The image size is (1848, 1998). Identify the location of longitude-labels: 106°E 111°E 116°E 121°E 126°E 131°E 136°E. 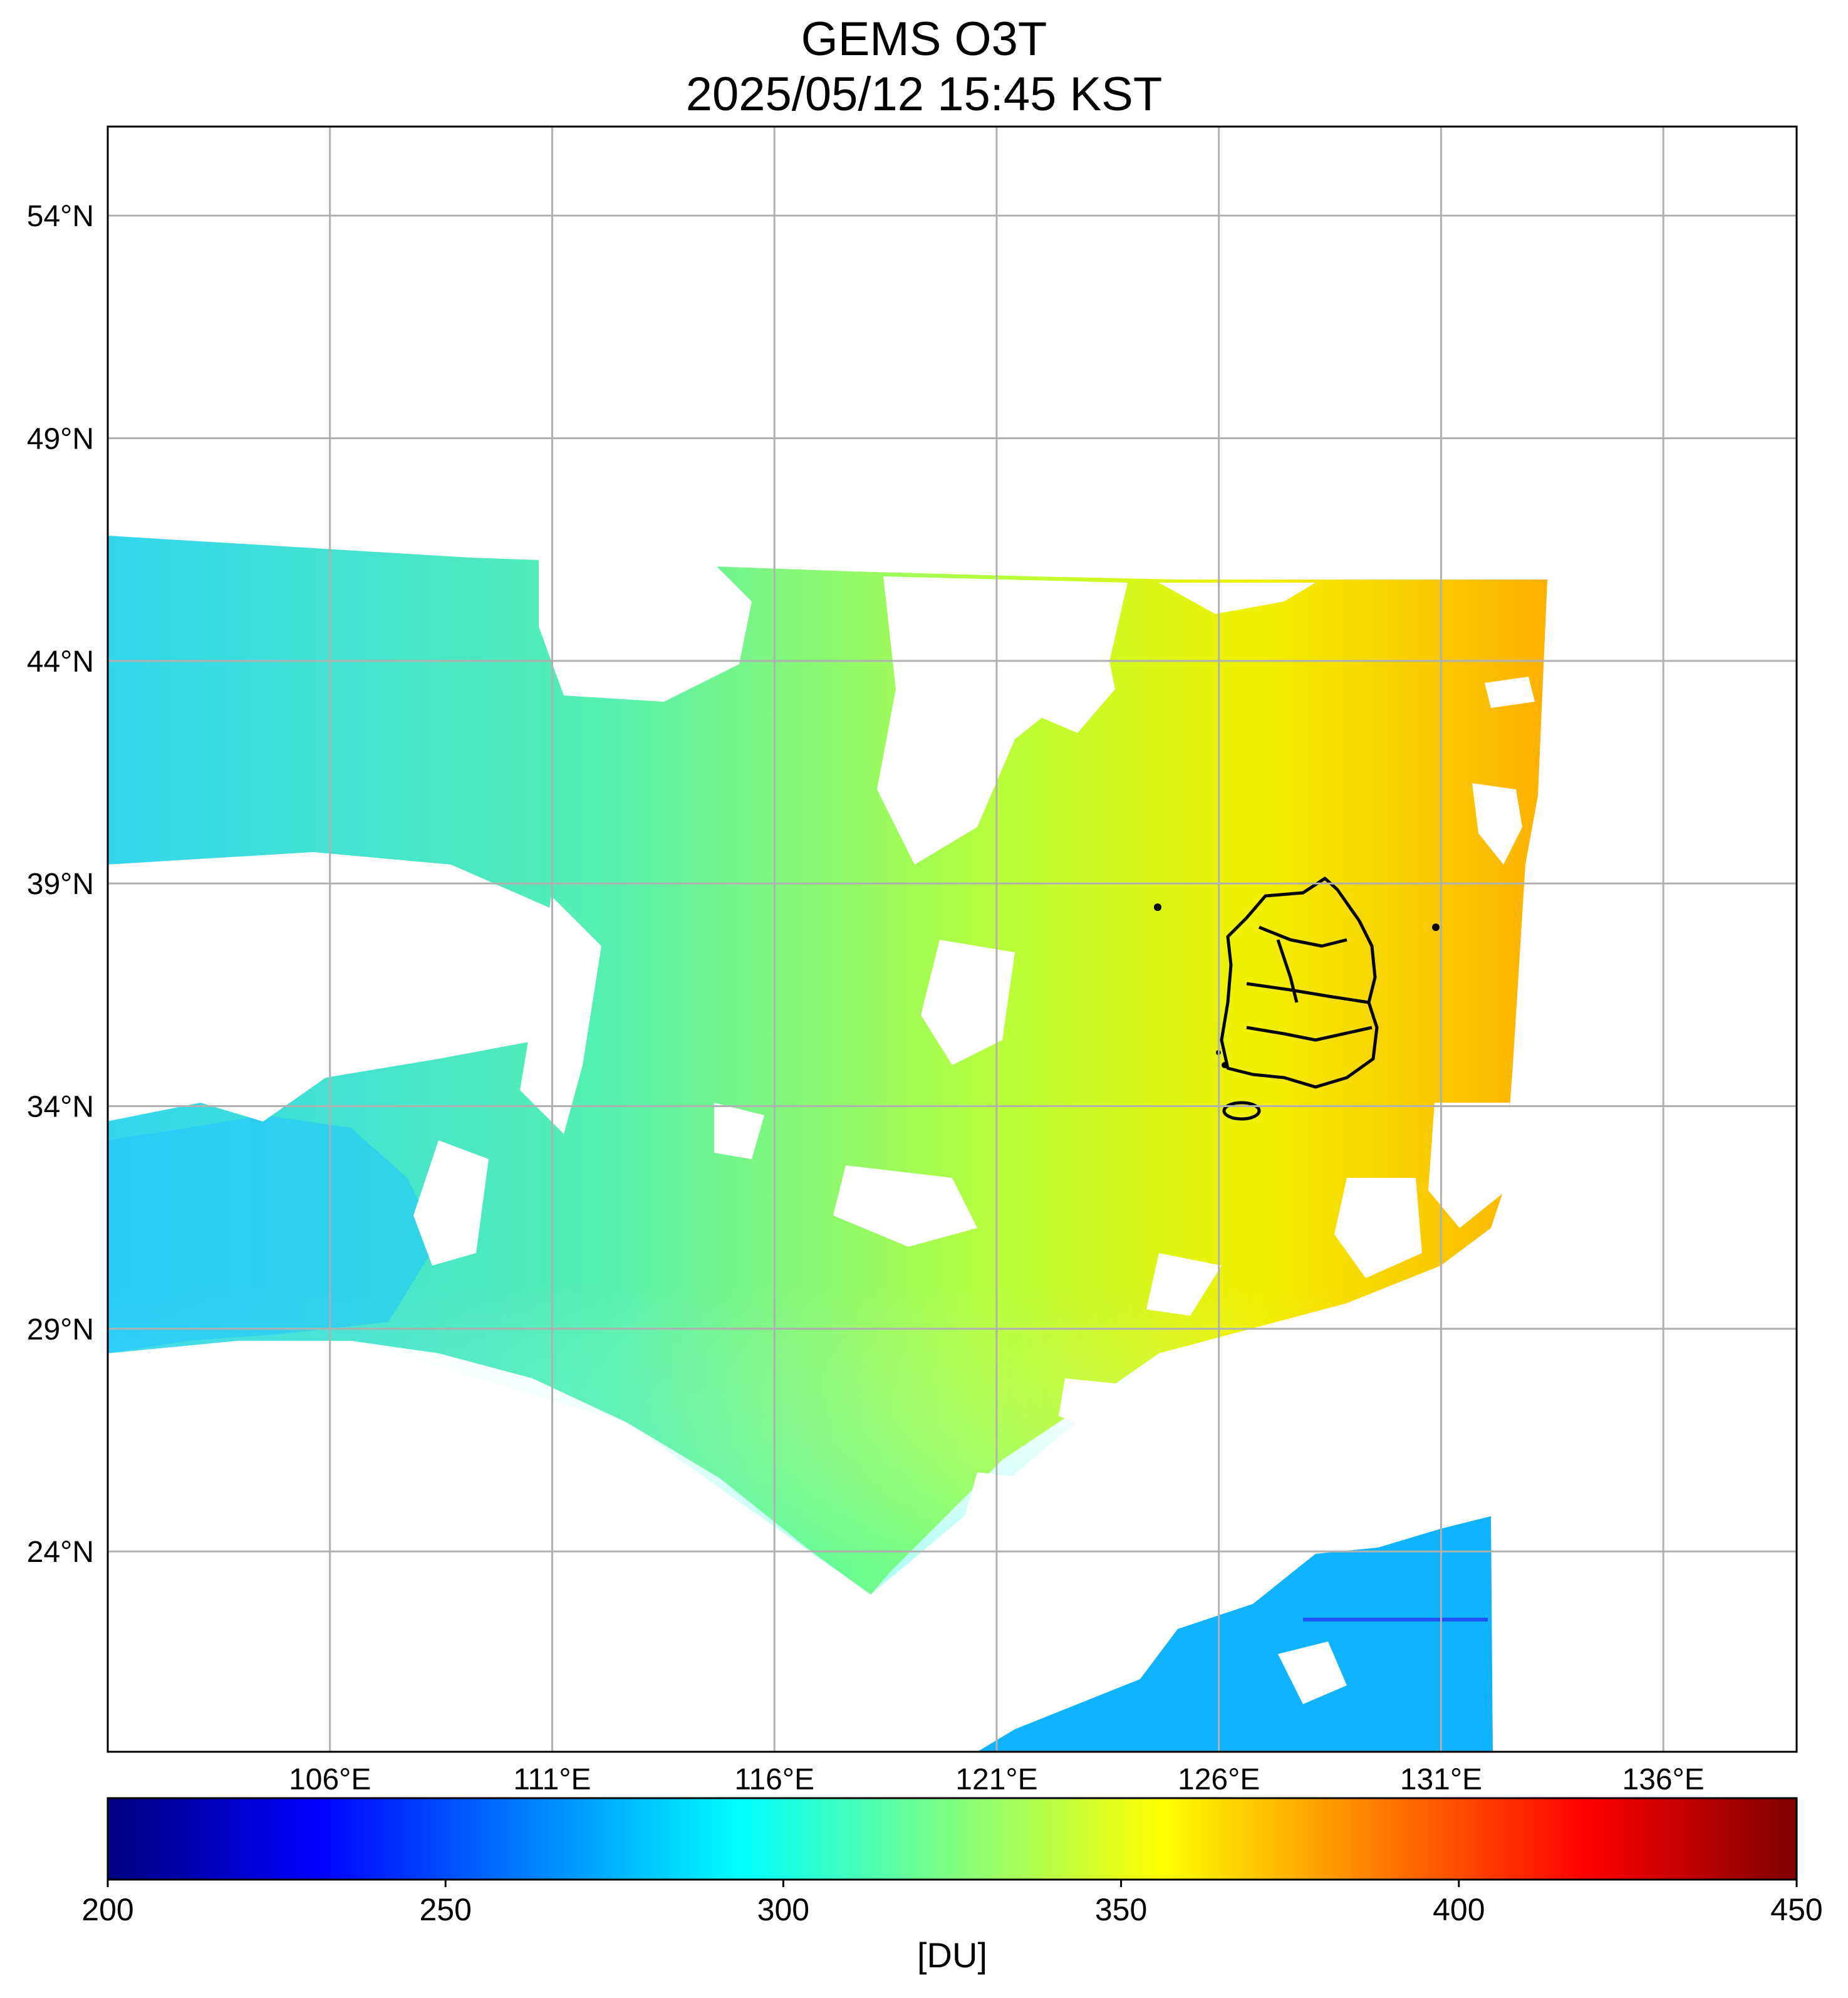
(997, 1779).